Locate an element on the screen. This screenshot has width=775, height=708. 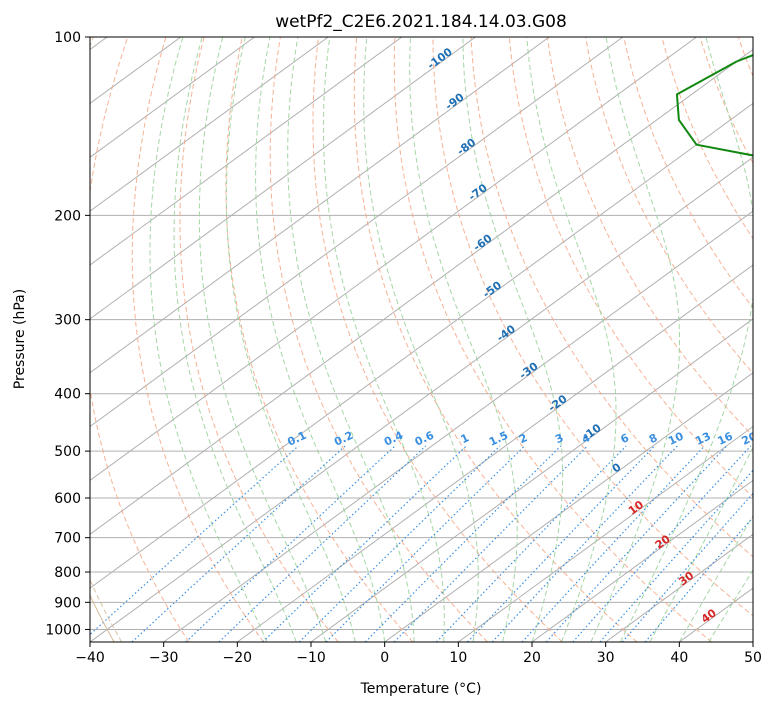
x-tick-label: 40 is located at coordinates (679, 658).